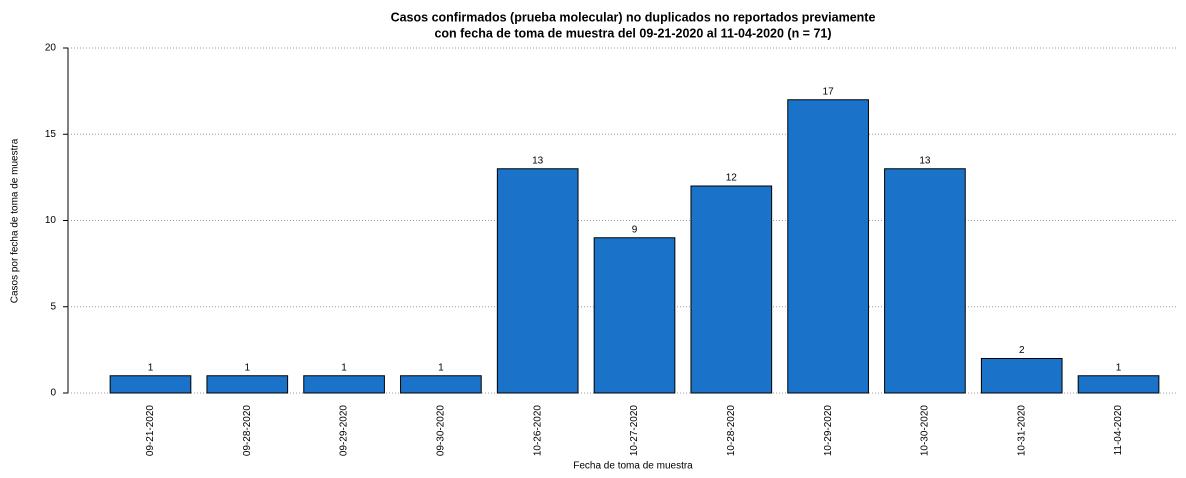 The width and height of the screenshot is (1186, 478). Describe the element at coordinates (51, 48) in the screenshot. I see `y-tick-label: 20` at that location.